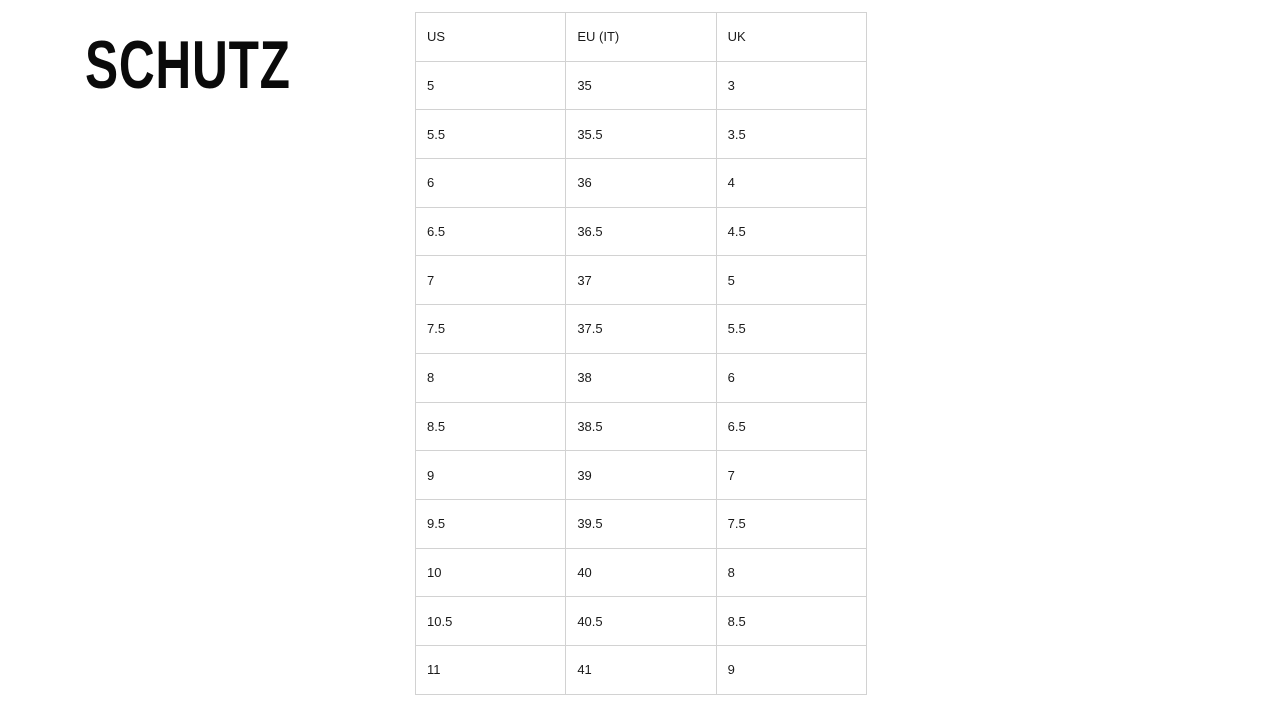  I want to click on cell-us: 7.5, so click(490, 329).